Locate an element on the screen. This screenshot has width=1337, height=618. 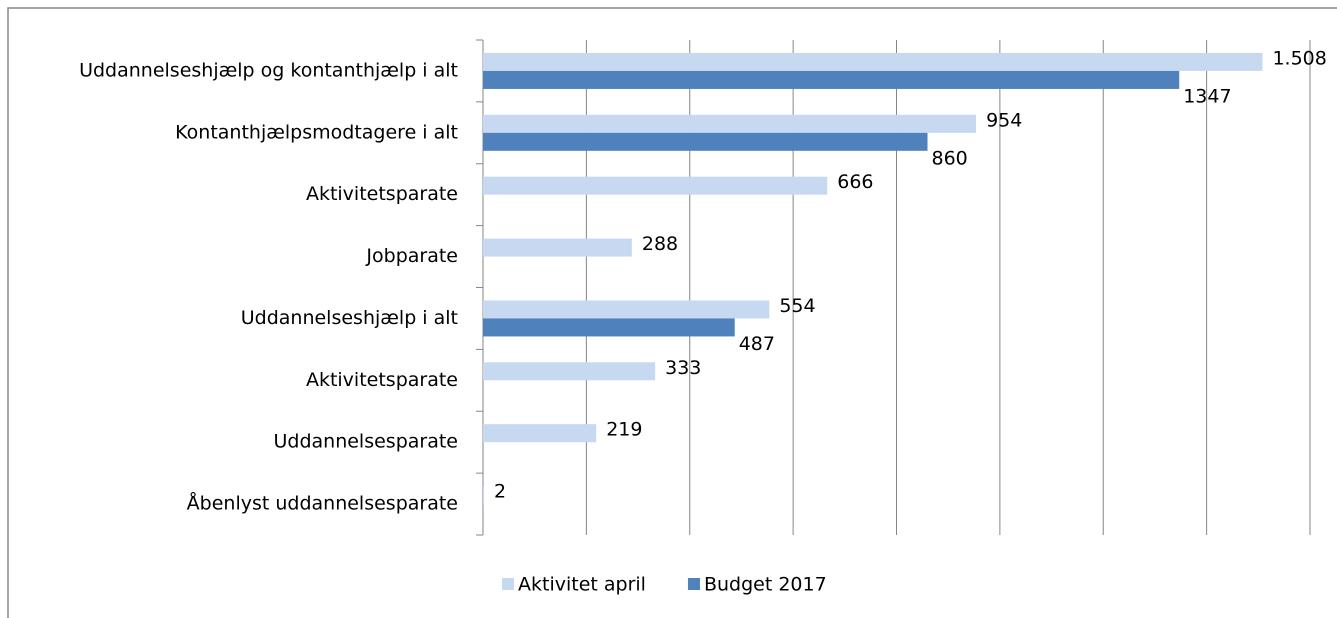
y-tick-label: Uddannelsesparate is located at coordinates (365, 442).